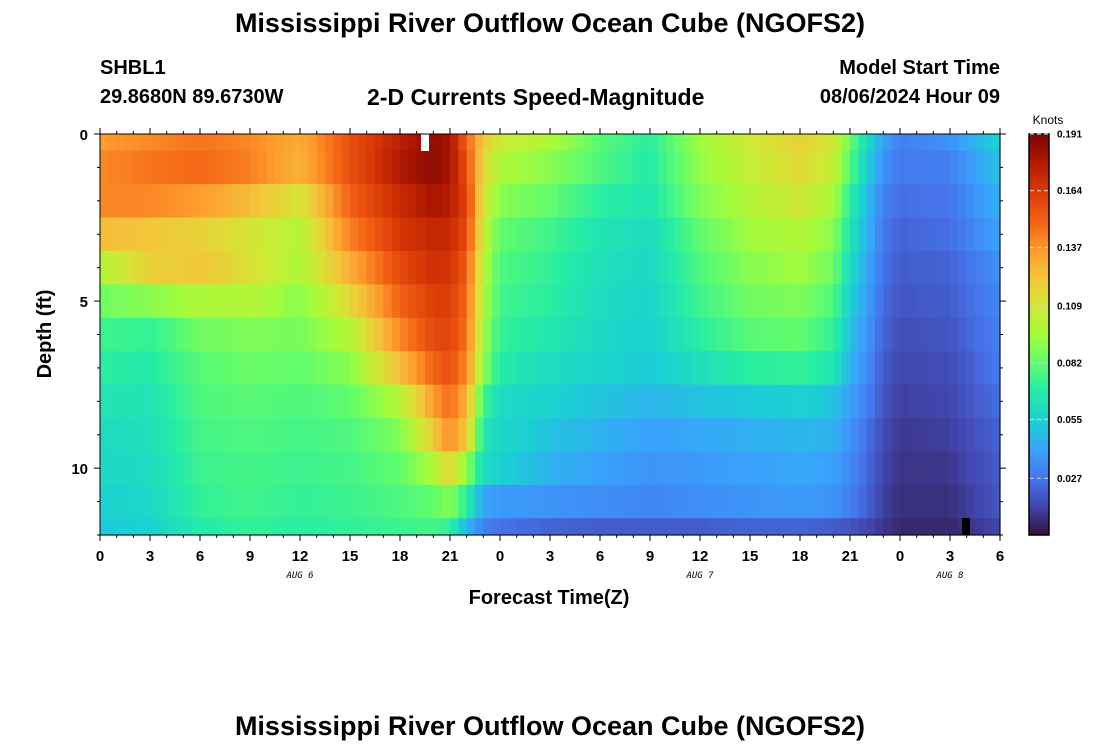 The image size is (1100, 750). I want to click on chart-subtitle: 2-D Currents Speed-Magnitude, so click(536, 97).